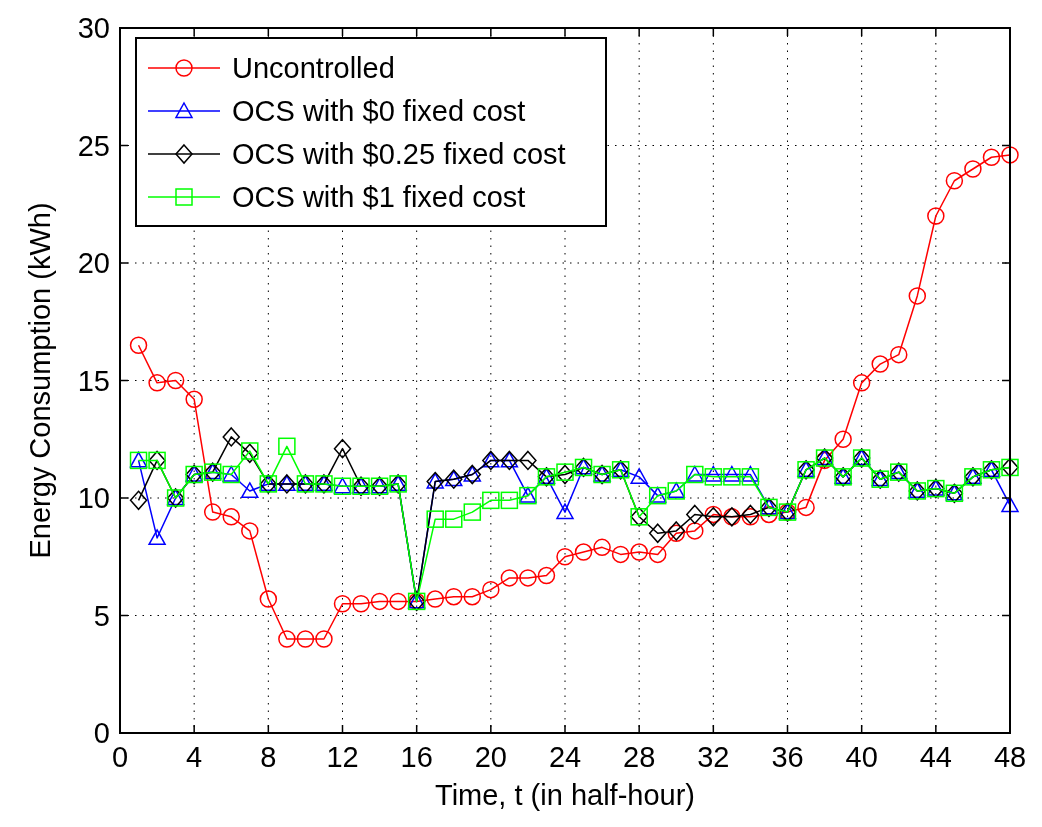  Describe the element at coordinates (935, 757) in the screenshot. I see `x-tick-label: 44` at that location.